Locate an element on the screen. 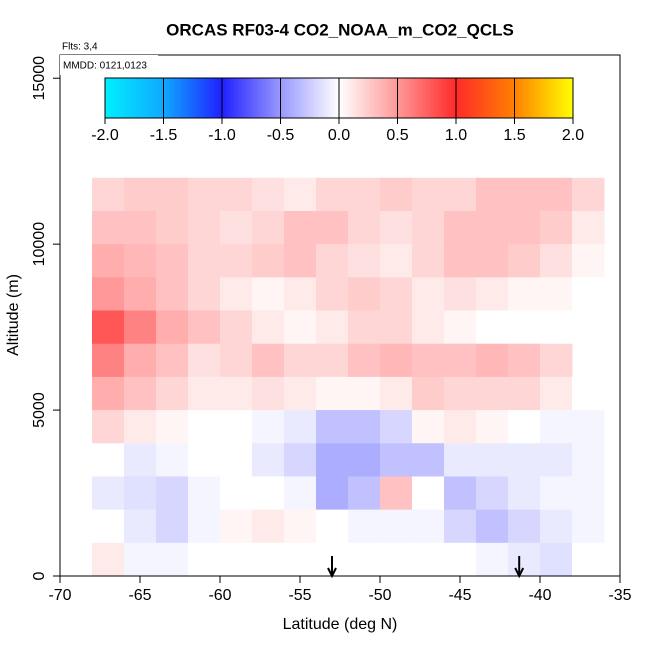  colorbar-tick-label: -1.0 is located at coordinates (222, 135).